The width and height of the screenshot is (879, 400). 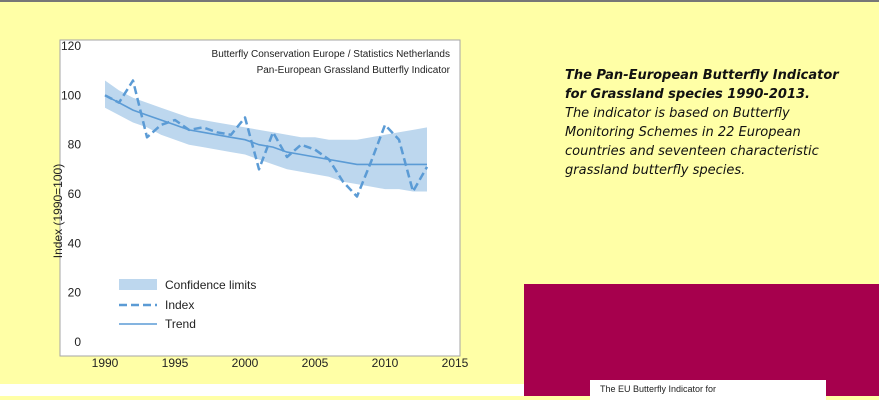 What do you see at coordinates (245, 363) in the screenshot?
I see `x-tick-label: 2000` at bounding box center [245, 363].